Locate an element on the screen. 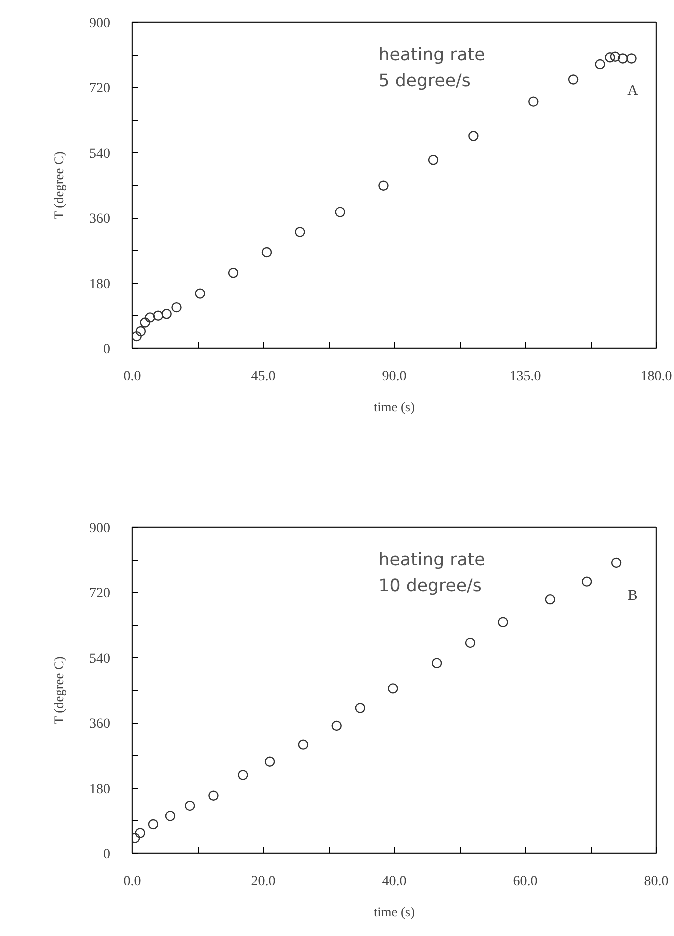 The width and height of the screenshot is (674, 936). annotation: heating rate 10 degree/s is located at coordinates (432, 573).